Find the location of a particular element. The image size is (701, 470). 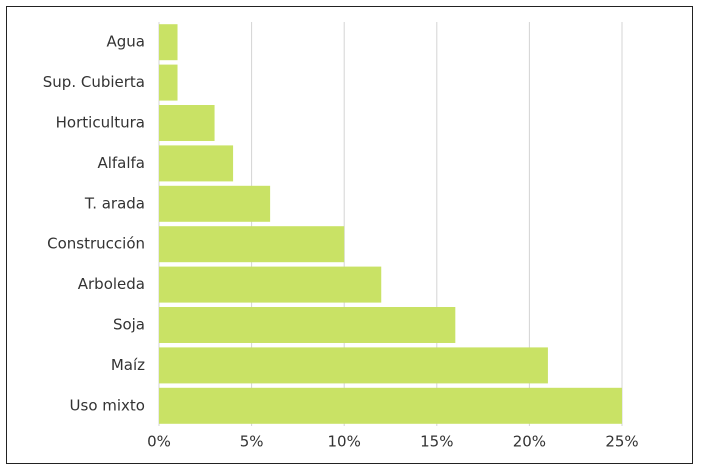

y-tick-label: Soja is located at coordinates (129, 325).